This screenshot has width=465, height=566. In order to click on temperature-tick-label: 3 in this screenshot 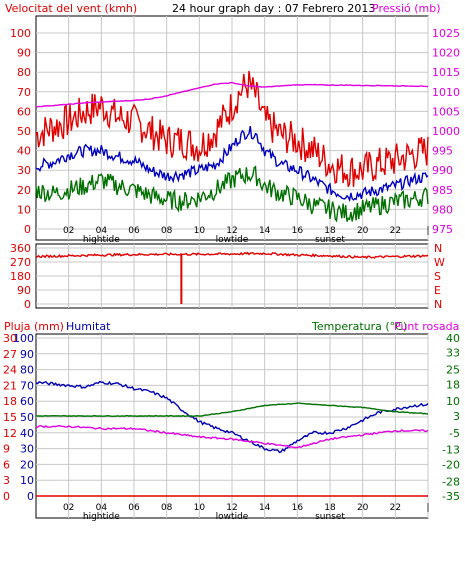, I will do `click(456, 416)`.